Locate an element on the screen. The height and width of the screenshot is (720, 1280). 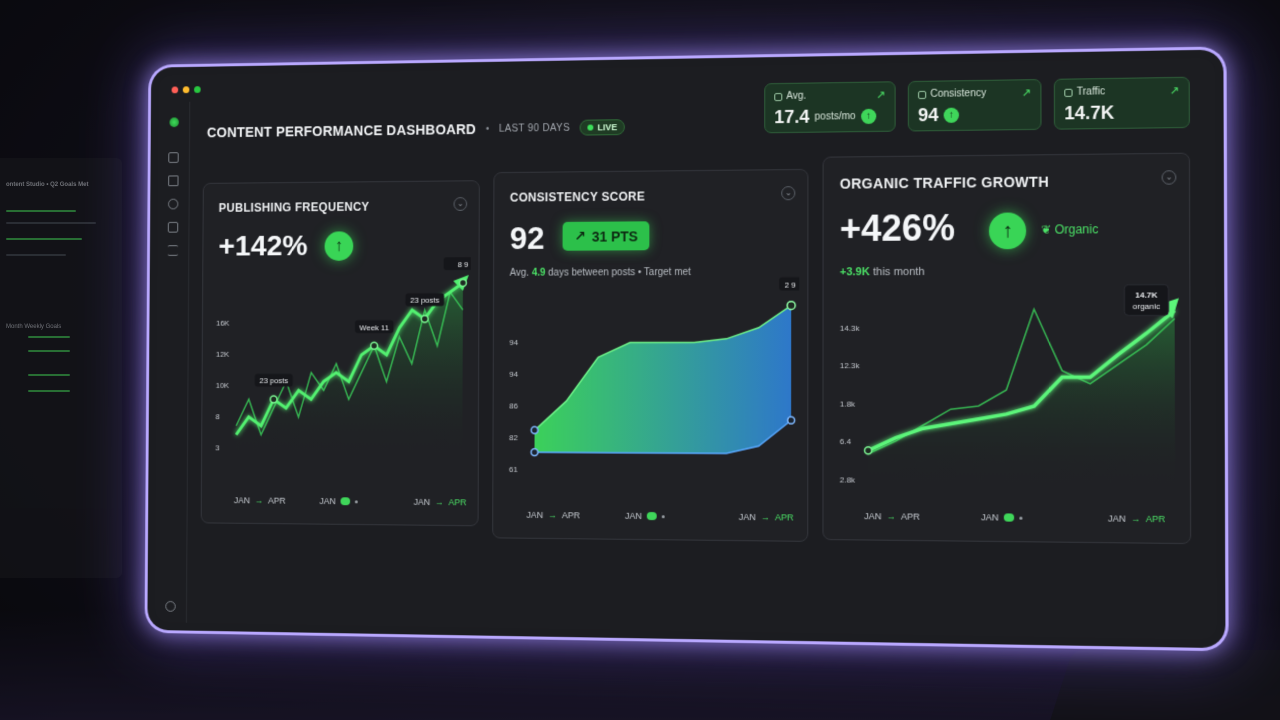
keyboard is located at coordinates (1163, 685).